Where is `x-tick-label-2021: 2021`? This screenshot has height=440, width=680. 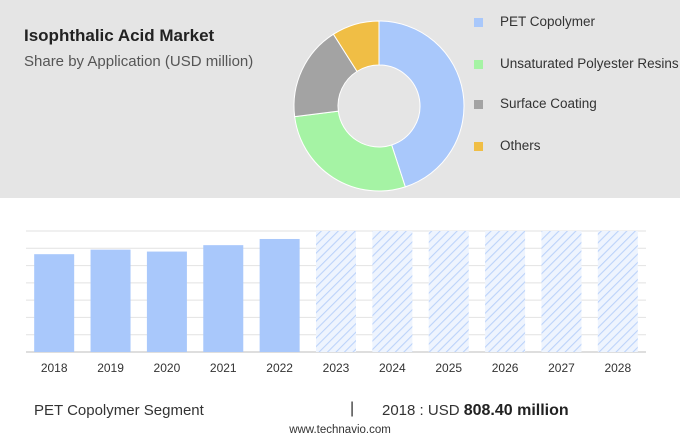 x-tick-label-2021: 2021 is located at coordinates (223, 368).